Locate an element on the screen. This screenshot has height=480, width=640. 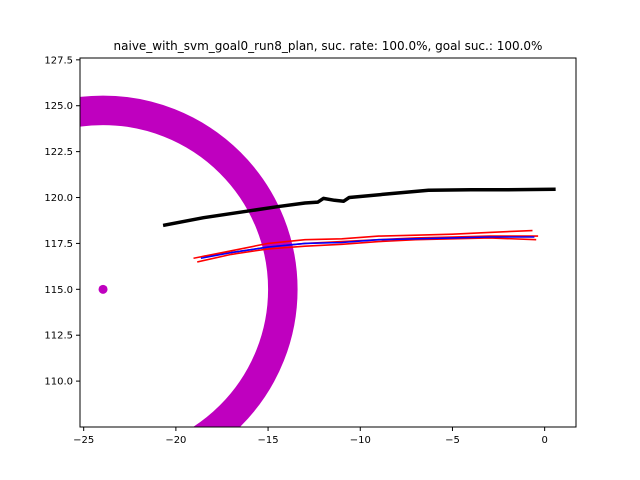
x-tick-label: 0 is located at coordinates (544, 440).